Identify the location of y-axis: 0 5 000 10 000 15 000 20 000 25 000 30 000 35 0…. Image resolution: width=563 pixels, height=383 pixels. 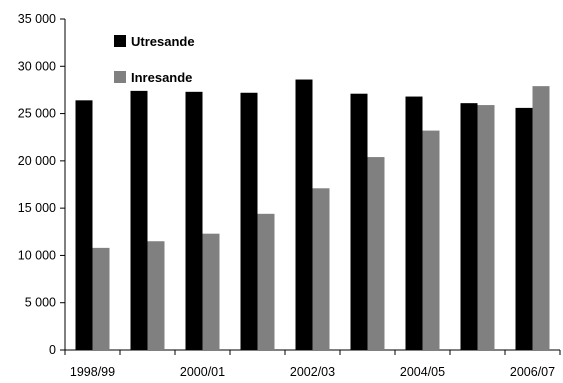
(42, 184).